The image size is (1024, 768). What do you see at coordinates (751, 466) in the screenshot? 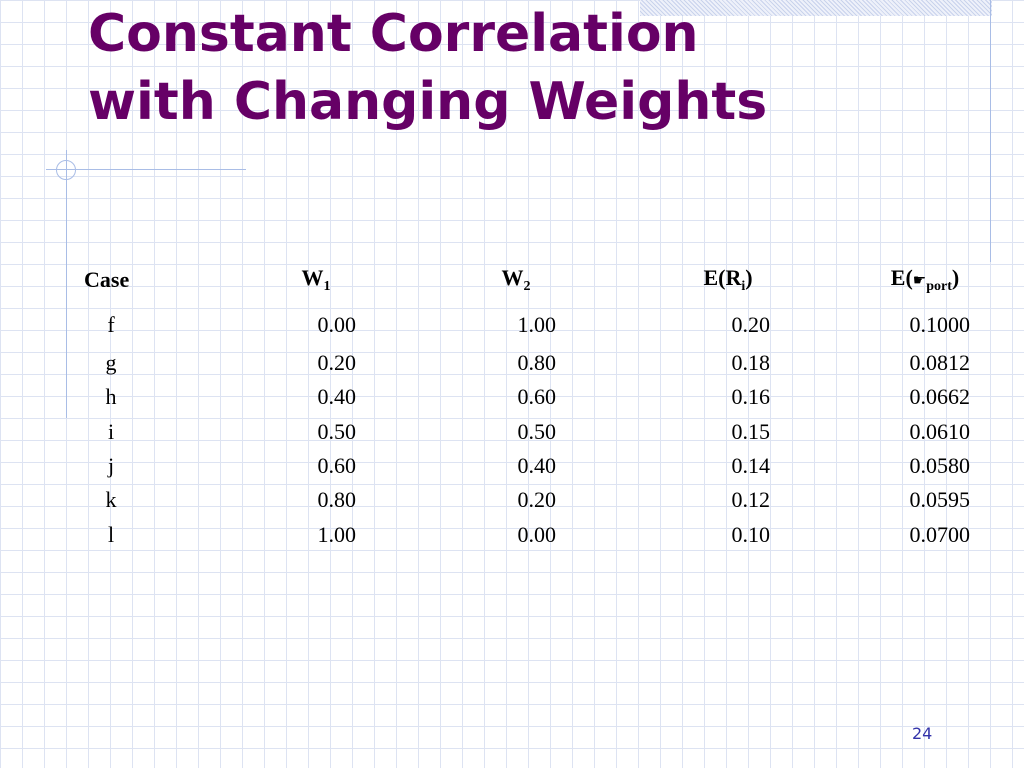
I see `cell-expected-return: 0.14` at bounding box center [751, 466].